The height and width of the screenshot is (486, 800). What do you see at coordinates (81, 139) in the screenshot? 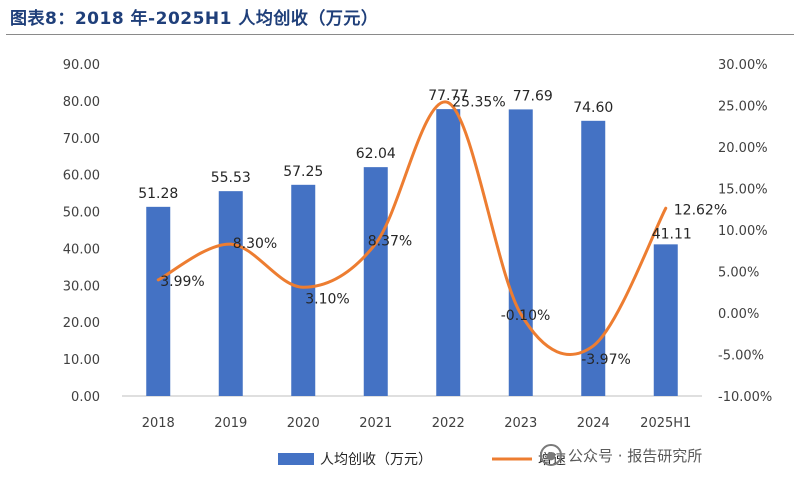
I see `y-left-tick-label: 70.00` at bounding box center [81, 139].